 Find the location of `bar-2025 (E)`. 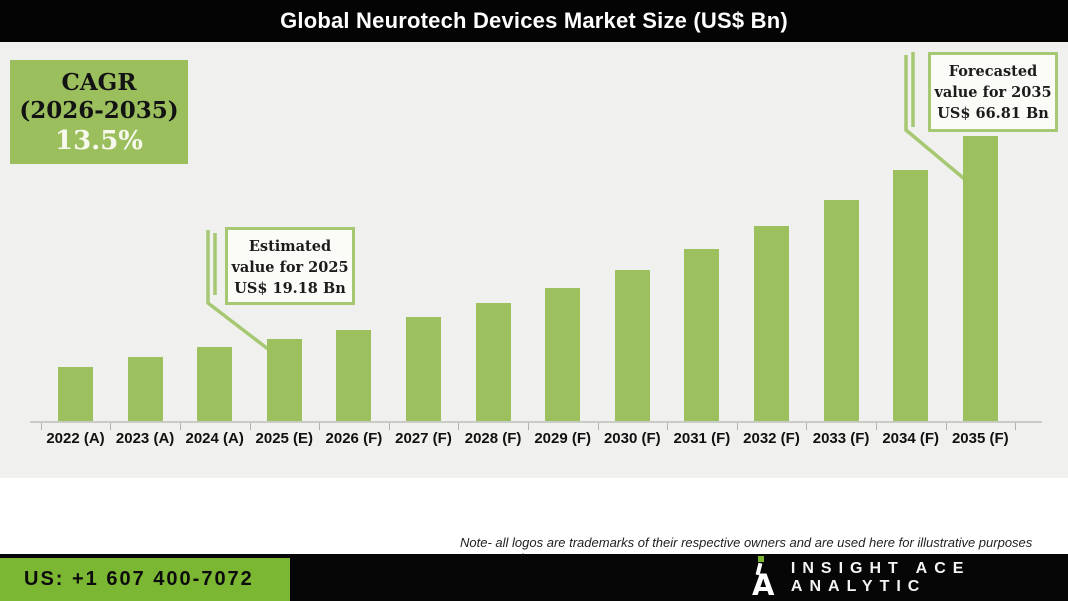

bar-2025 (E) is located at coordinates (284, 380).